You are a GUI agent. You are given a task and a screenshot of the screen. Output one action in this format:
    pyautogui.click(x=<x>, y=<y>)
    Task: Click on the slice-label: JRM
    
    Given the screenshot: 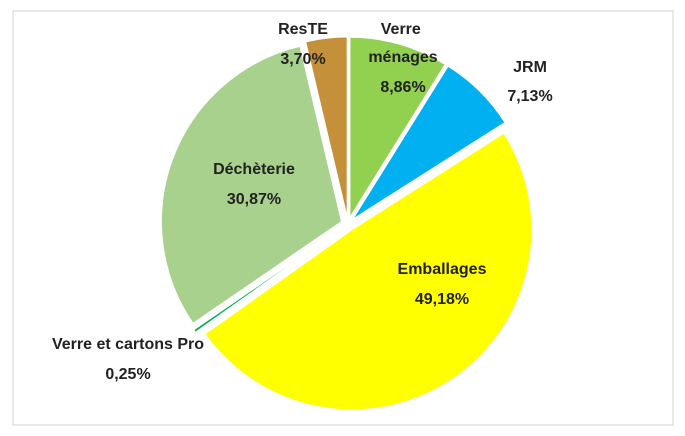 What is the action you would take?
    pyautogui.click(x=530, y=67)
    